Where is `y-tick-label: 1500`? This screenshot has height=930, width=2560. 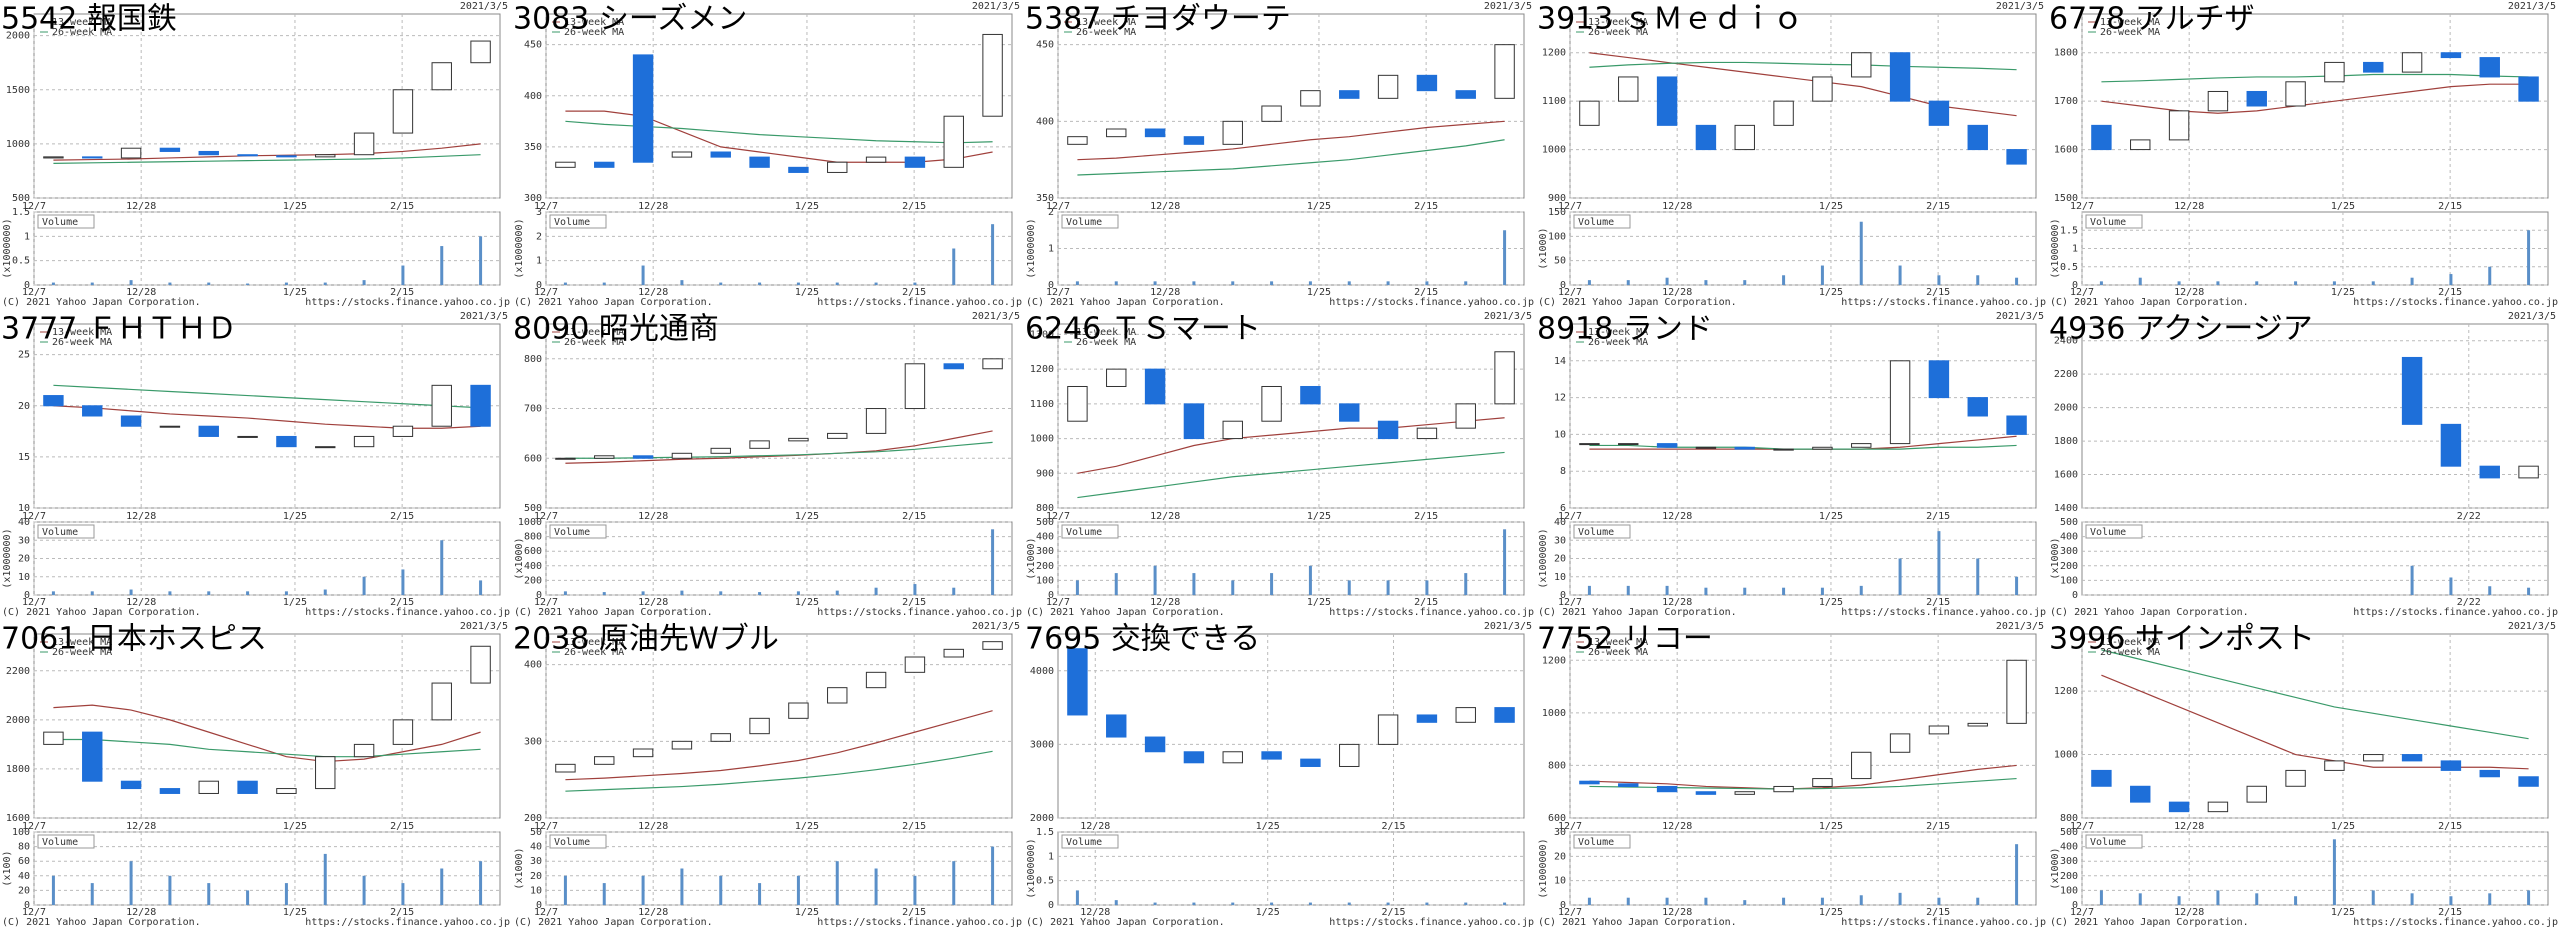 y-tick-label: 1500 is located at coordinates (18, 90).